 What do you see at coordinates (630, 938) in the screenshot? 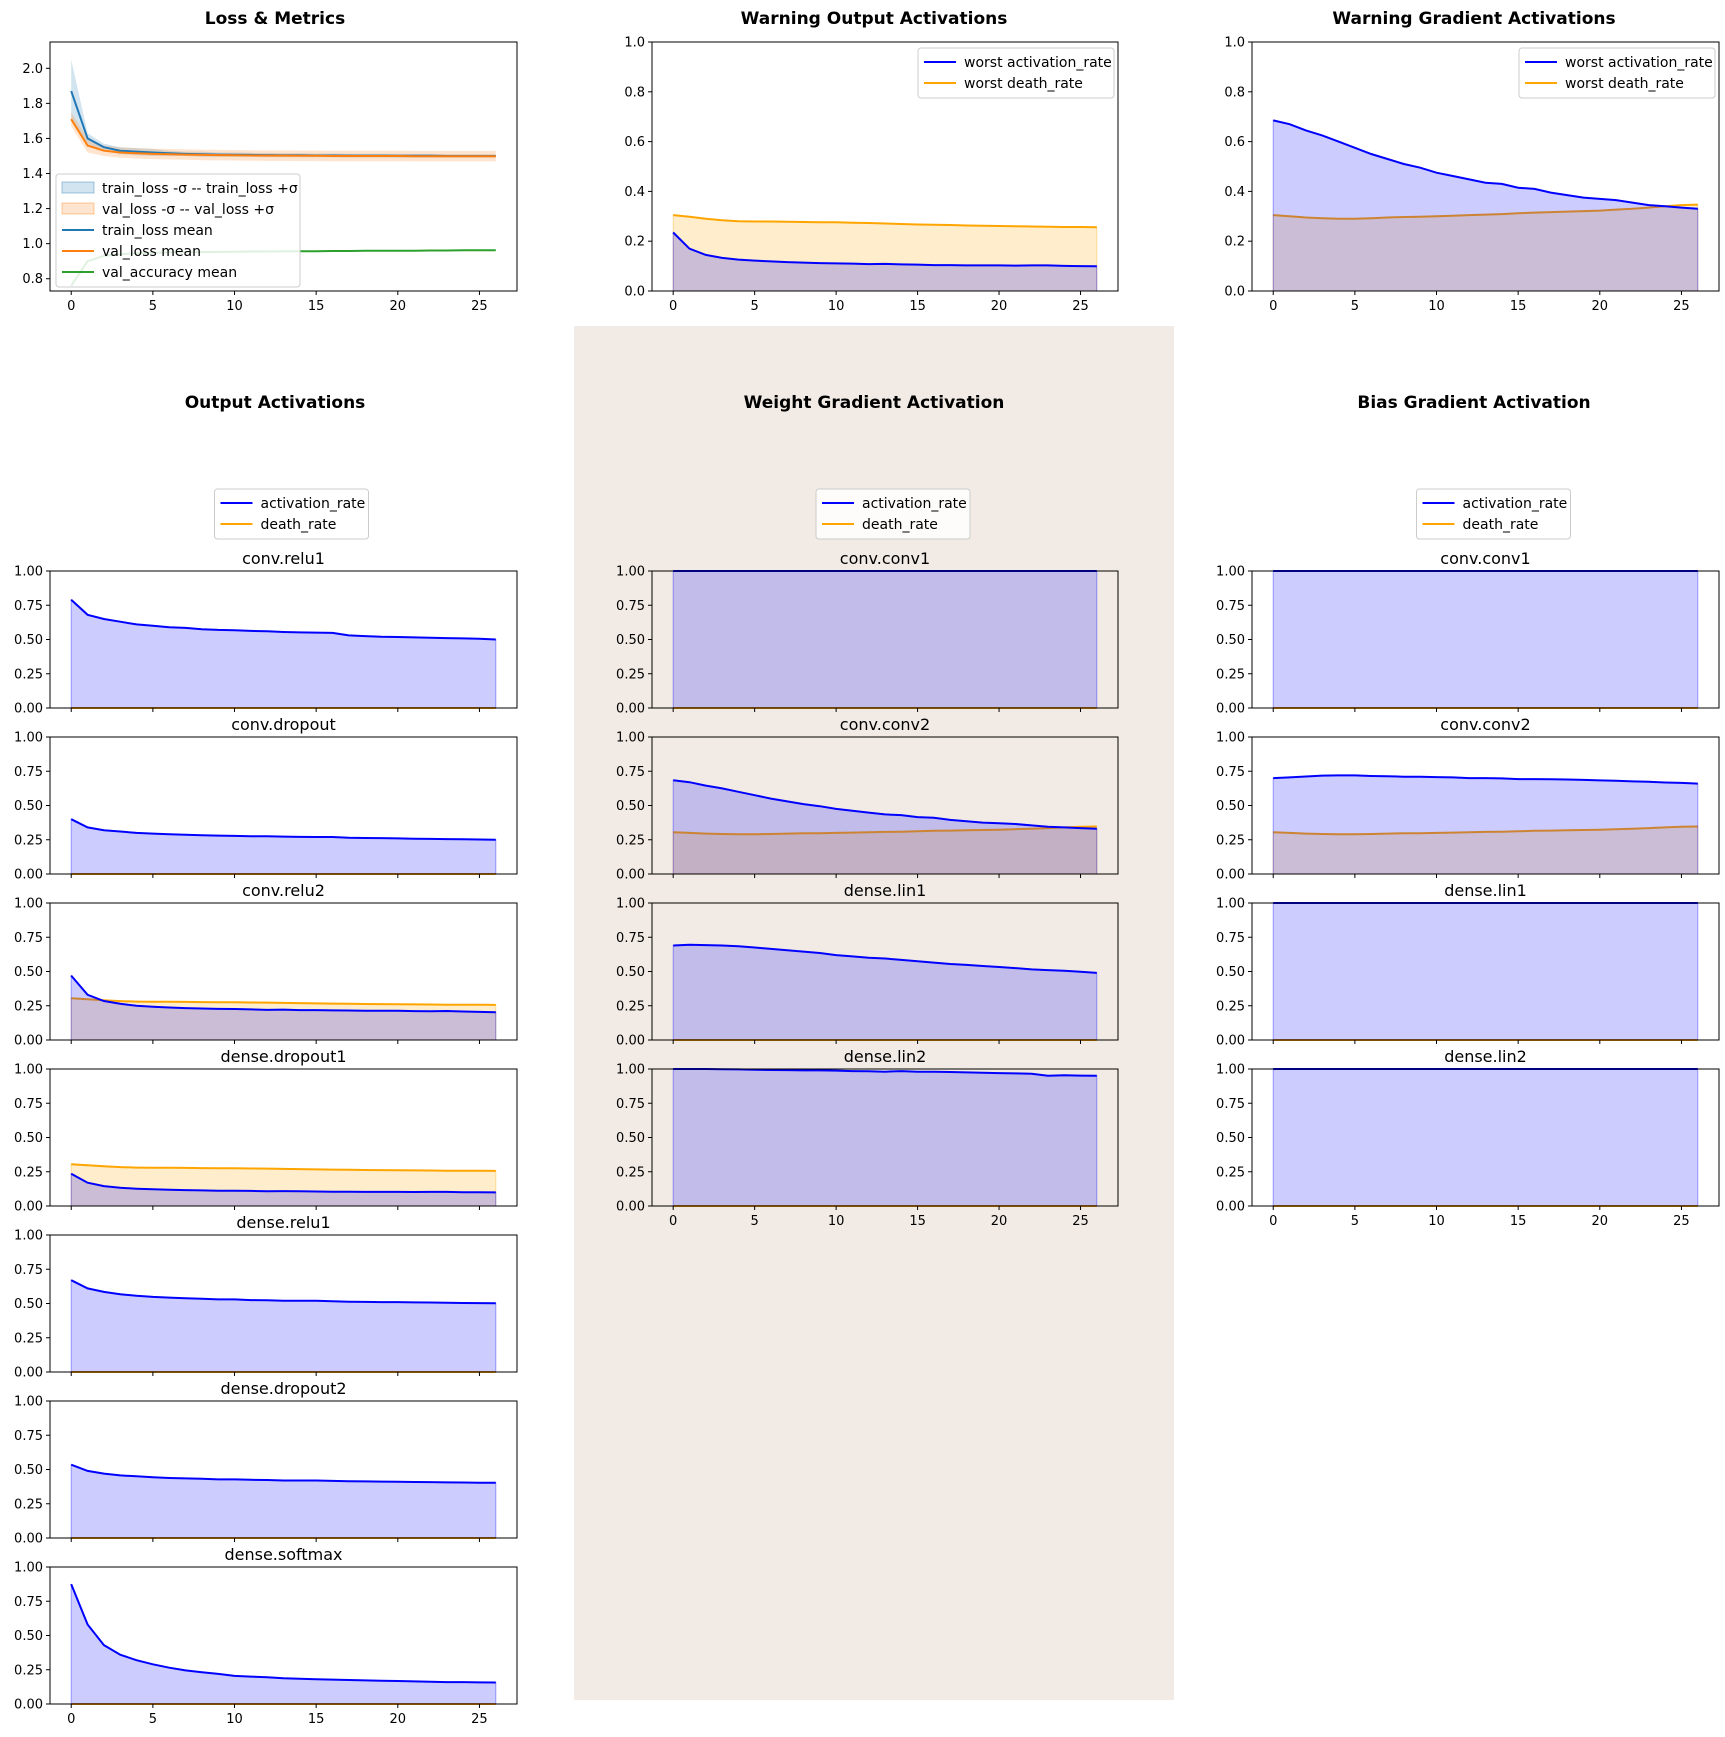
I see `weight_grad-sub-2-ytick-label-3: 0.75` at bounding box center [630, 938].